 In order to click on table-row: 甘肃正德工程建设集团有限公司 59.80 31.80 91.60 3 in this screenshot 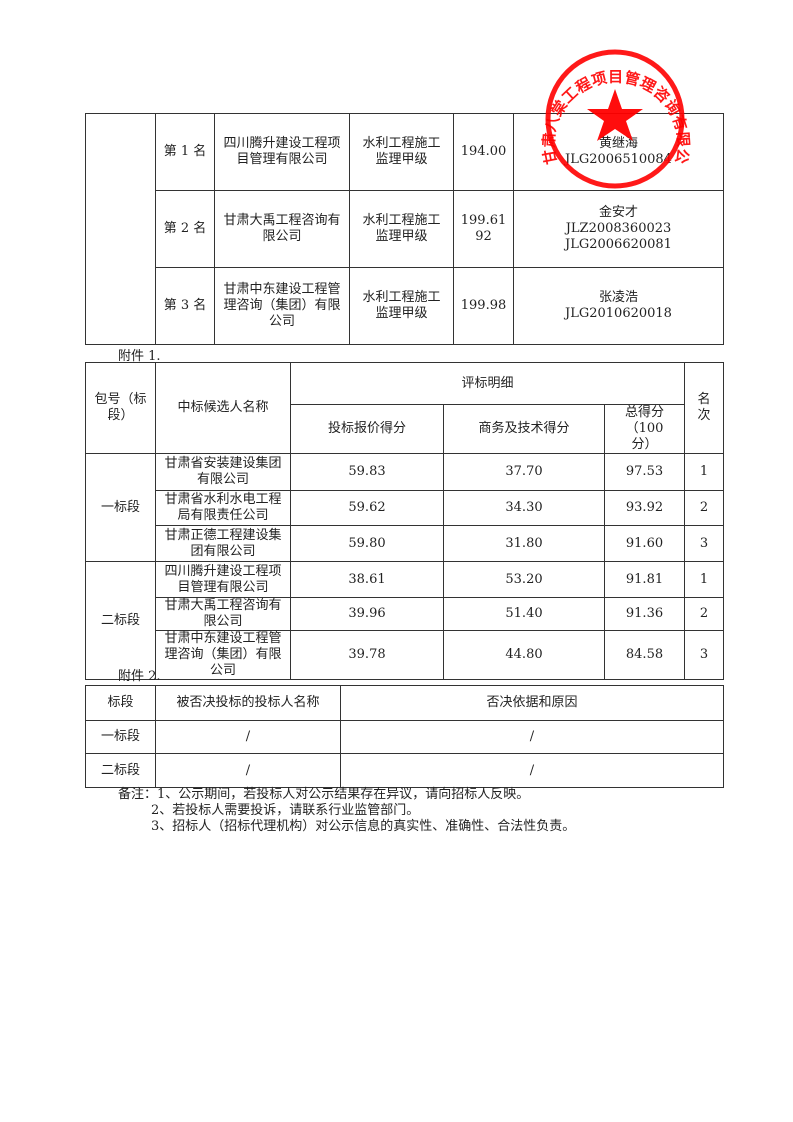, I will do `click(405, 543)`.